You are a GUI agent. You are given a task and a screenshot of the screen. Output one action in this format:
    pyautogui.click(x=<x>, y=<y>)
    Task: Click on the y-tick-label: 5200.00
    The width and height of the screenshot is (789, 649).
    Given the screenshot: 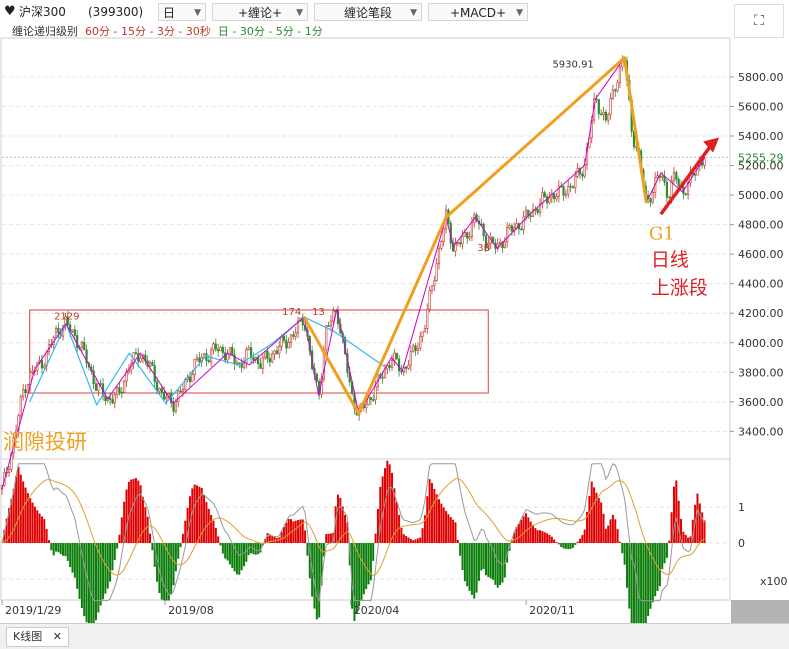 What is the action you would take?
    pyautogui.click(x=761, y=166)
    